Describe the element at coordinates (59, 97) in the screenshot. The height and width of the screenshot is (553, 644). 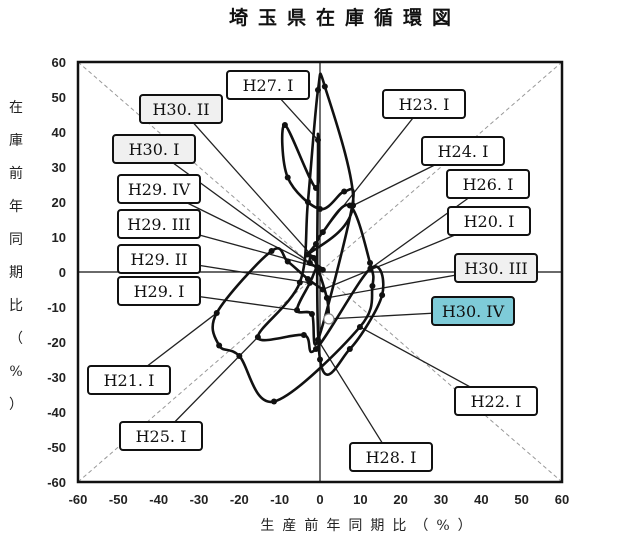
I see `y-tick-label: 50` at that location.